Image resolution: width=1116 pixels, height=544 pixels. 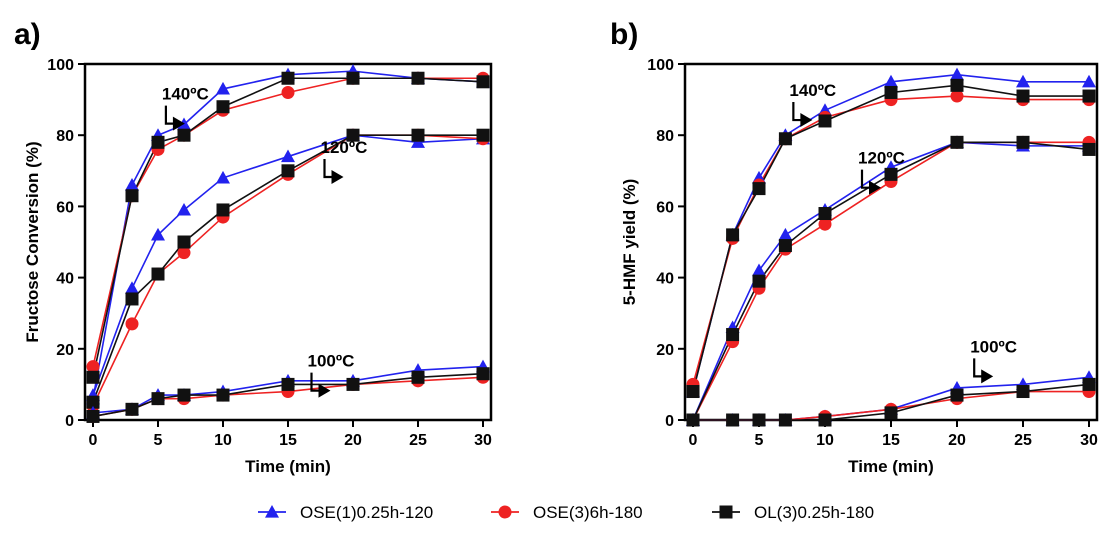 I want to click on y-tick-label: 40, so click(x=65, y=279).